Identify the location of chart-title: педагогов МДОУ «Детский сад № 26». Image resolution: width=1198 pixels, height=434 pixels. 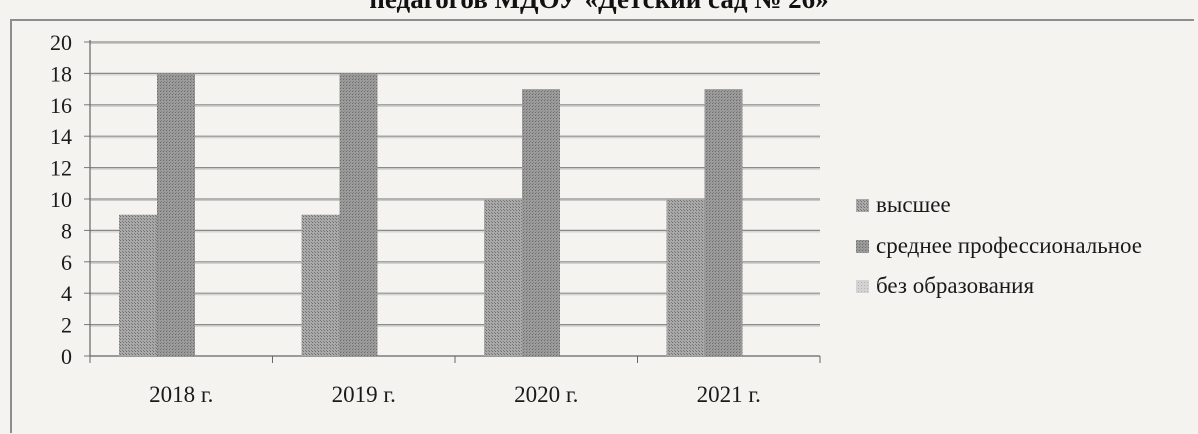
(599, 7).